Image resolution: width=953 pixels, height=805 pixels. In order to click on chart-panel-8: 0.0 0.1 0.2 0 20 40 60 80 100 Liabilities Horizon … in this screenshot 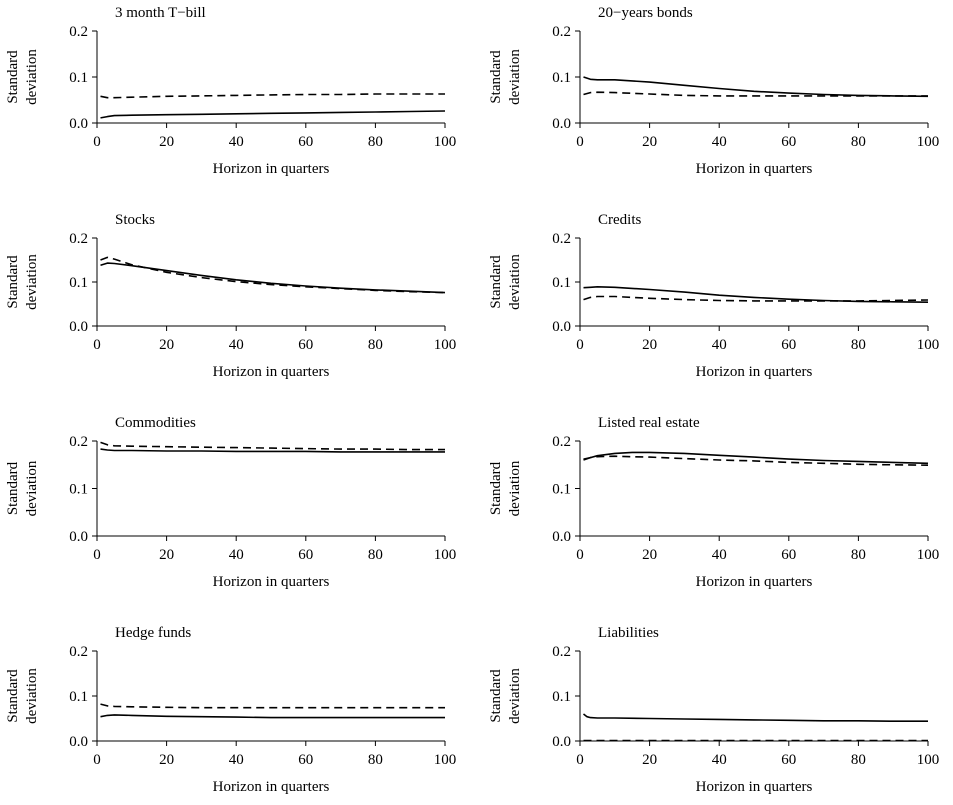, I will do `click(713, 710)`.